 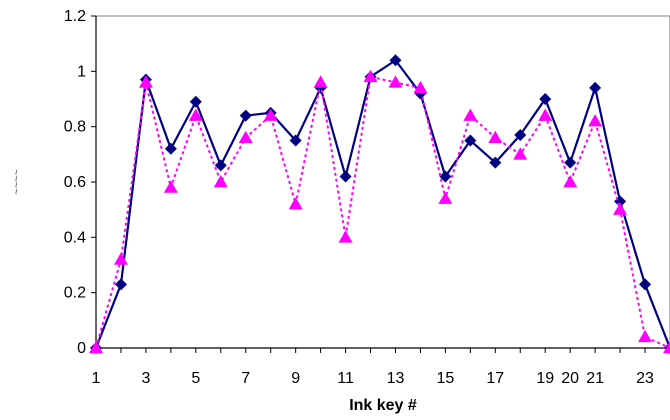 I want to click on x-tick-label: 11, so click(x=345, y=378).